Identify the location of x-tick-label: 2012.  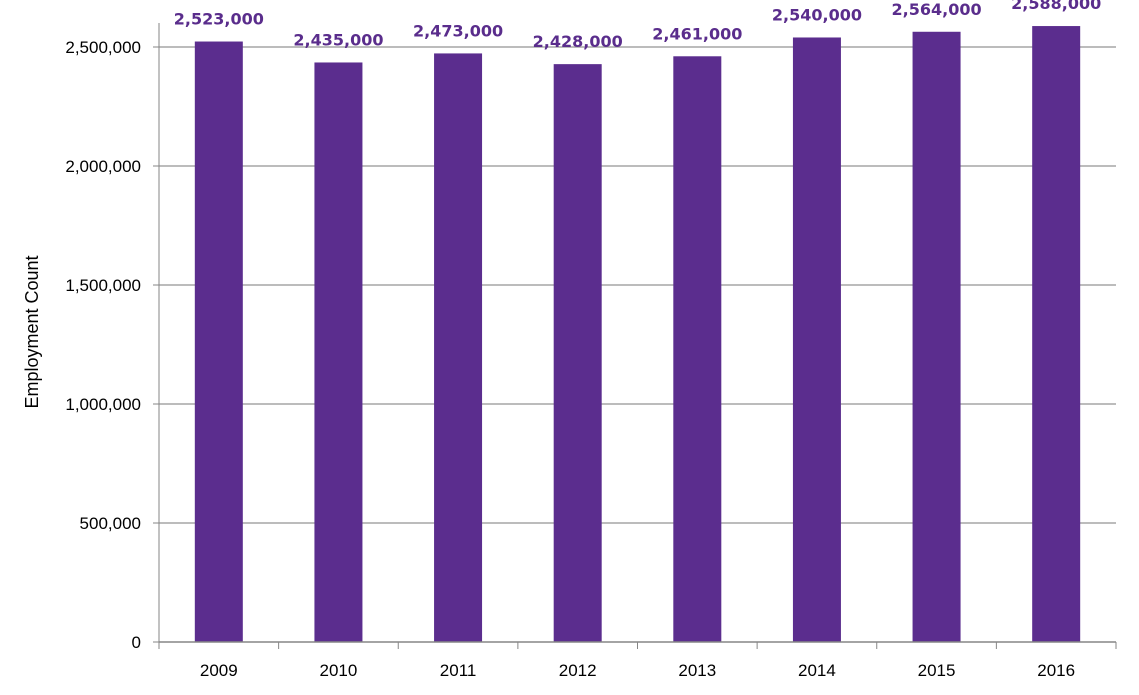
(578, 670).